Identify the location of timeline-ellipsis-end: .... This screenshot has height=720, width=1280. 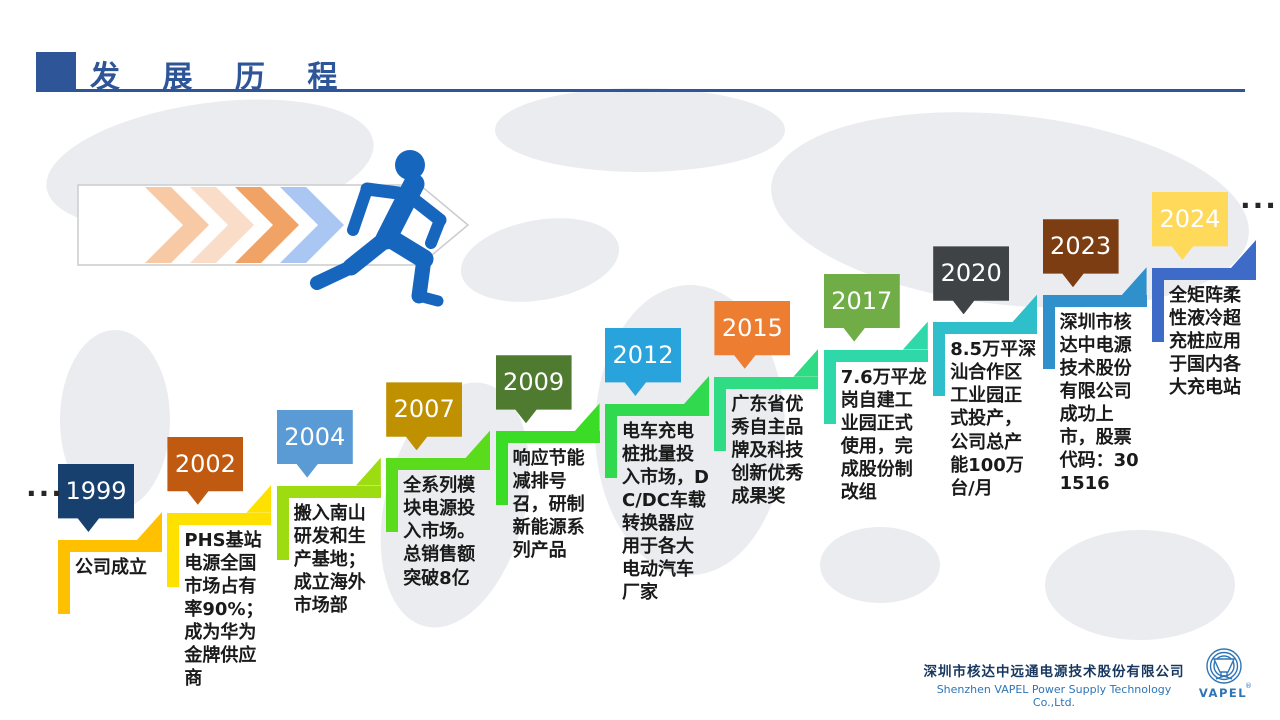
(1259, 198).